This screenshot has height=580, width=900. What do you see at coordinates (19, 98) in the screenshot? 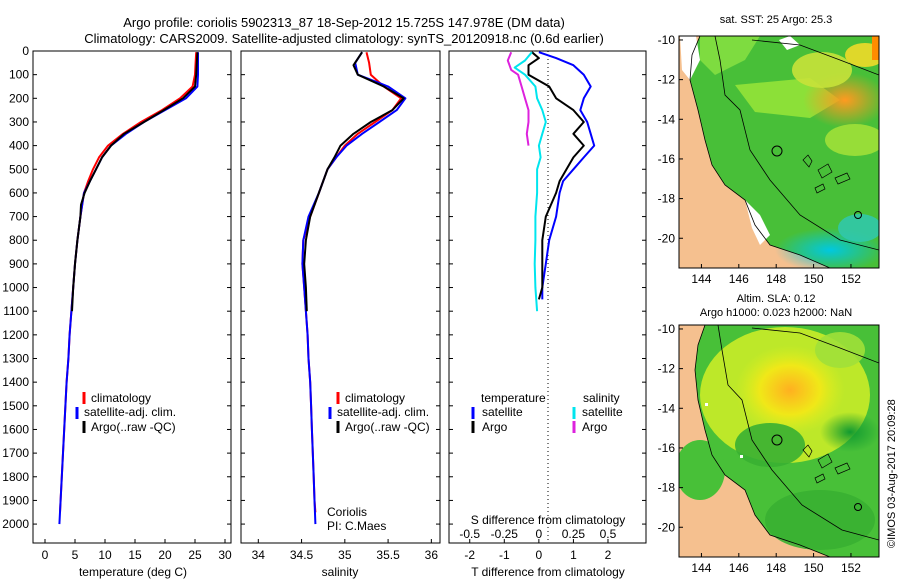
I see `depth-tick-label: 200` at bounding box center [19, 98].